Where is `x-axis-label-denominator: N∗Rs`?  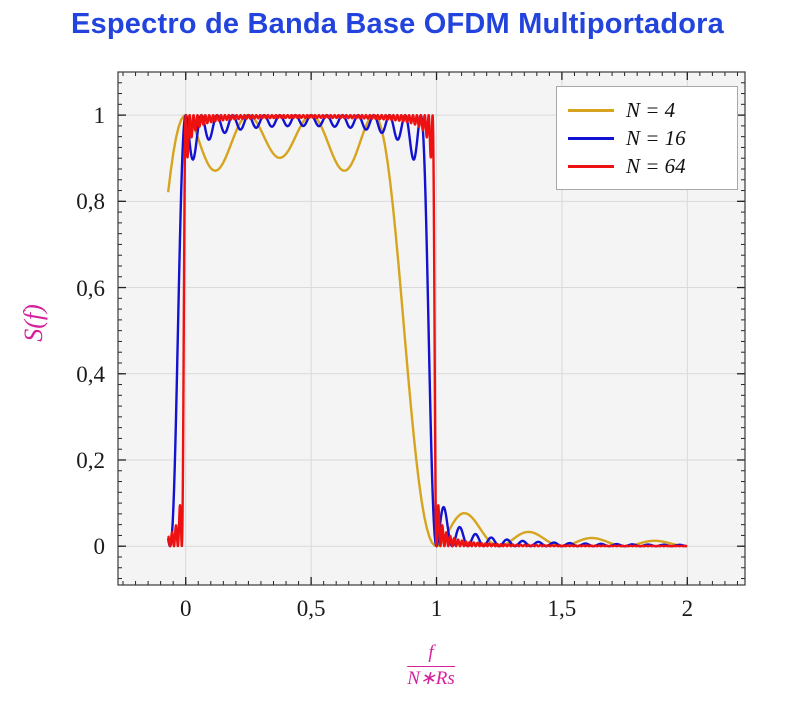
x-axis-label-denominator: N∗Rs is located at coordinates (431, 678).